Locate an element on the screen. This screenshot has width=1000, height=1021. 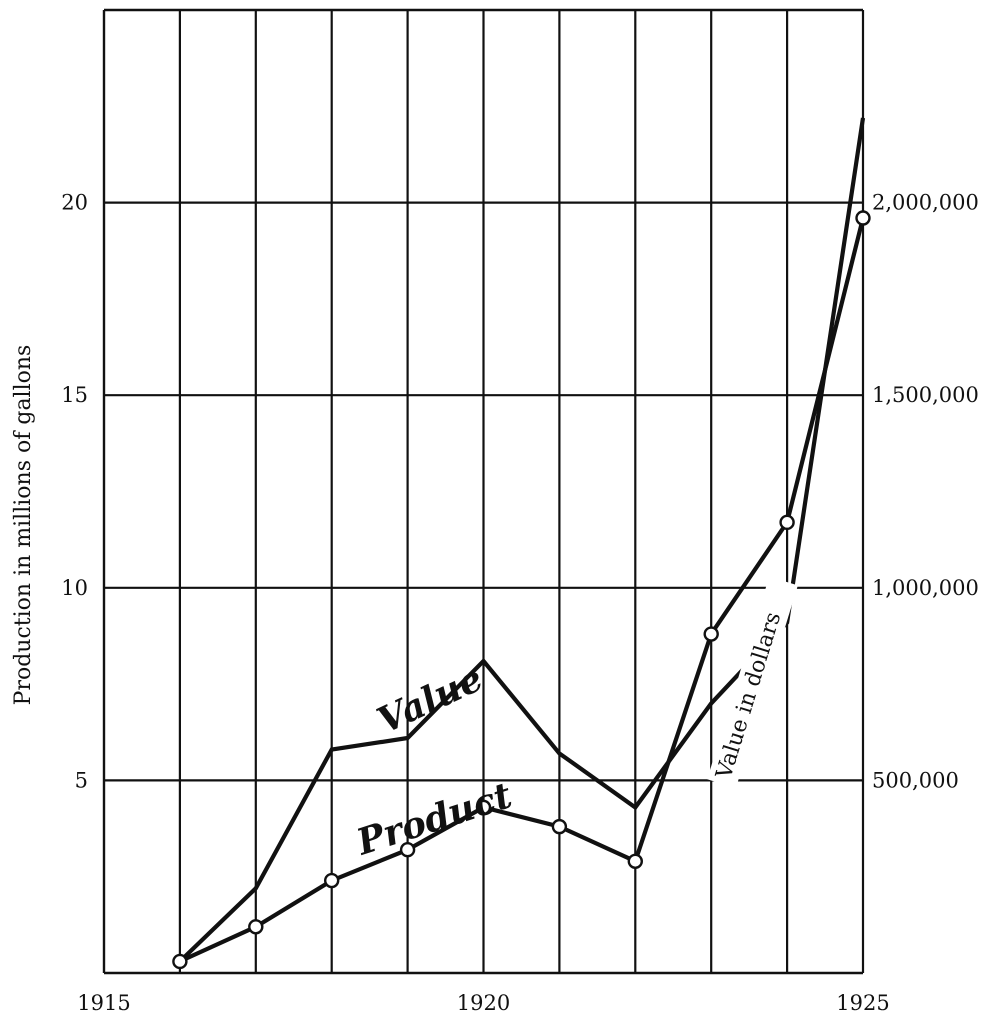
y-tick-label-right: 1,000,000 is located at coordinates (925, 588).